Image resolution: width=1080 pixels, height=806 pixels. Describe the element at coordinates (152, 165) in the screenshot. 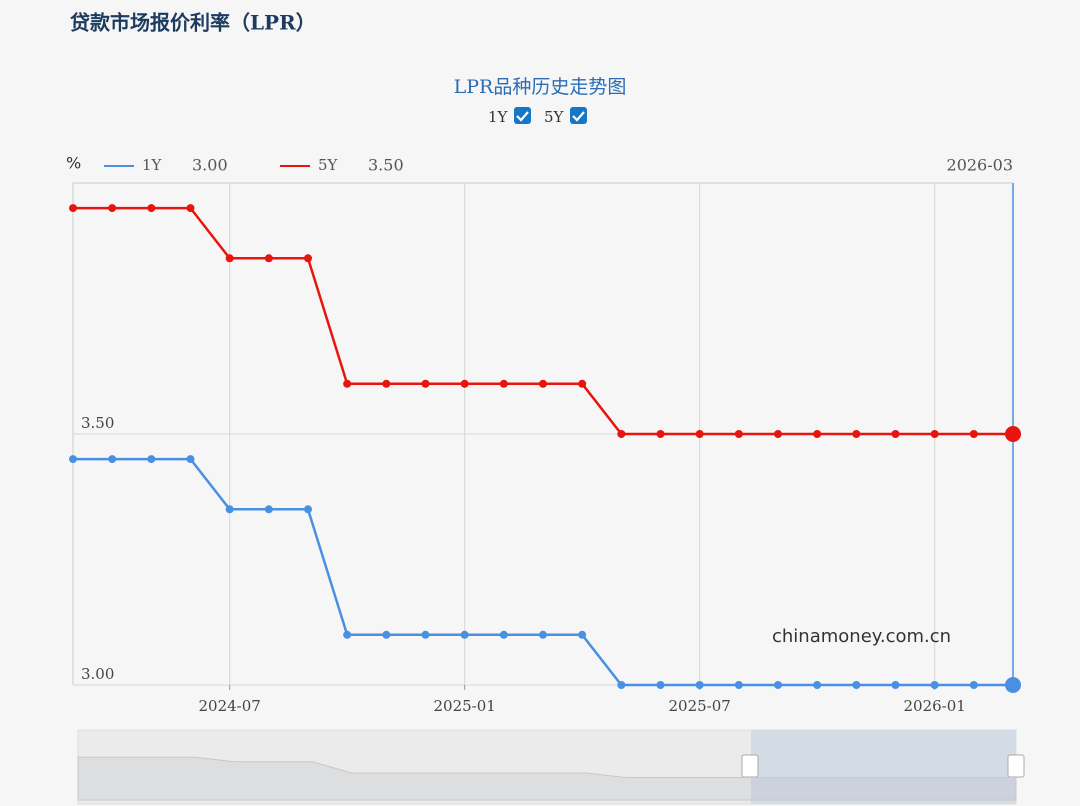

I see `legend-label: 1Y` at that location.